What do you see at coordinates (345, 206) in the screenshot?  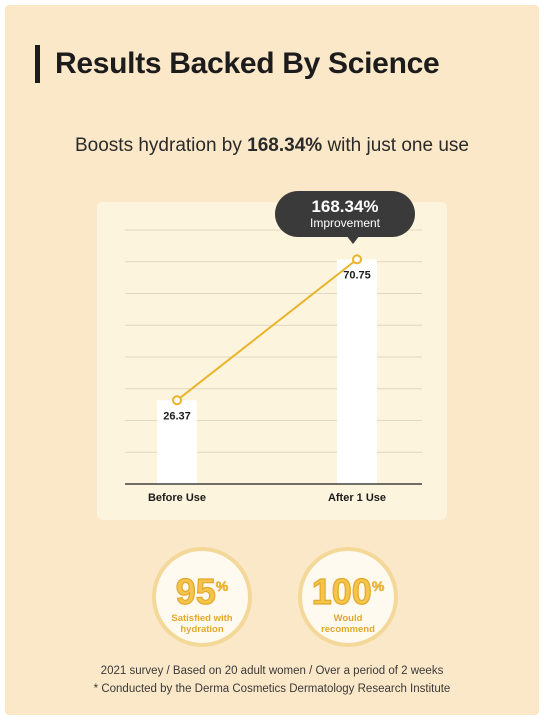 I see `badge-value: 168.34%` at bounding box center [345, 206].